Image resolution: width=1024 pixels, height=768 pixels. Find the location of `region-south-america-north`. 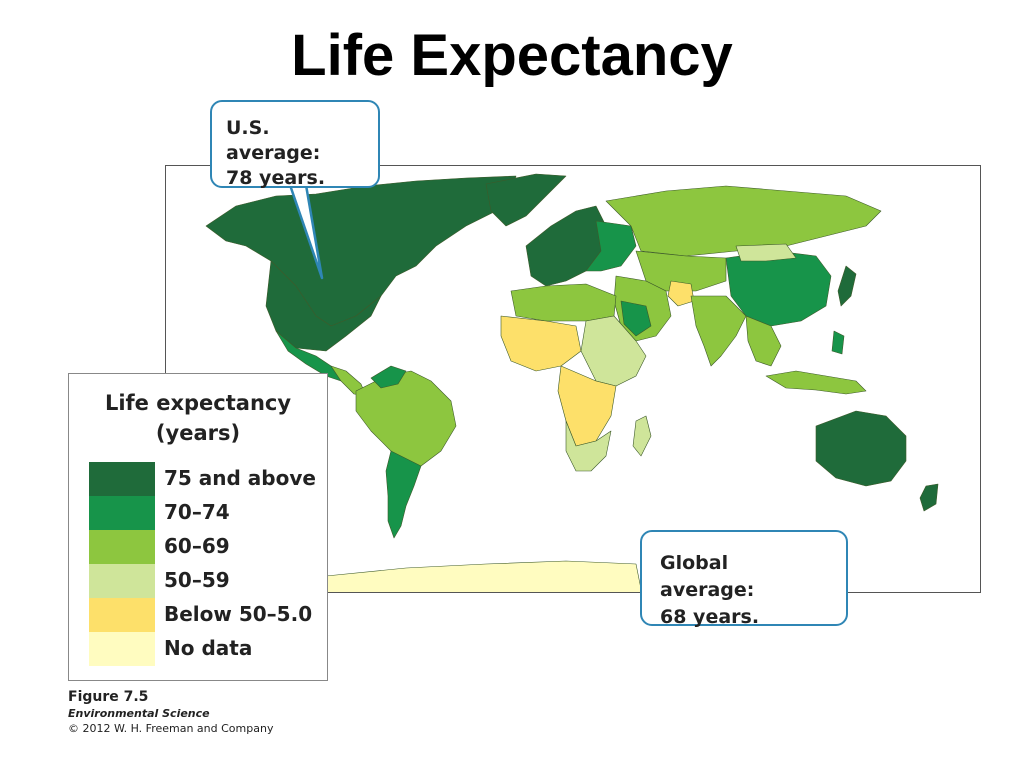

region-south-america-north is located at coordinates (406, 421).